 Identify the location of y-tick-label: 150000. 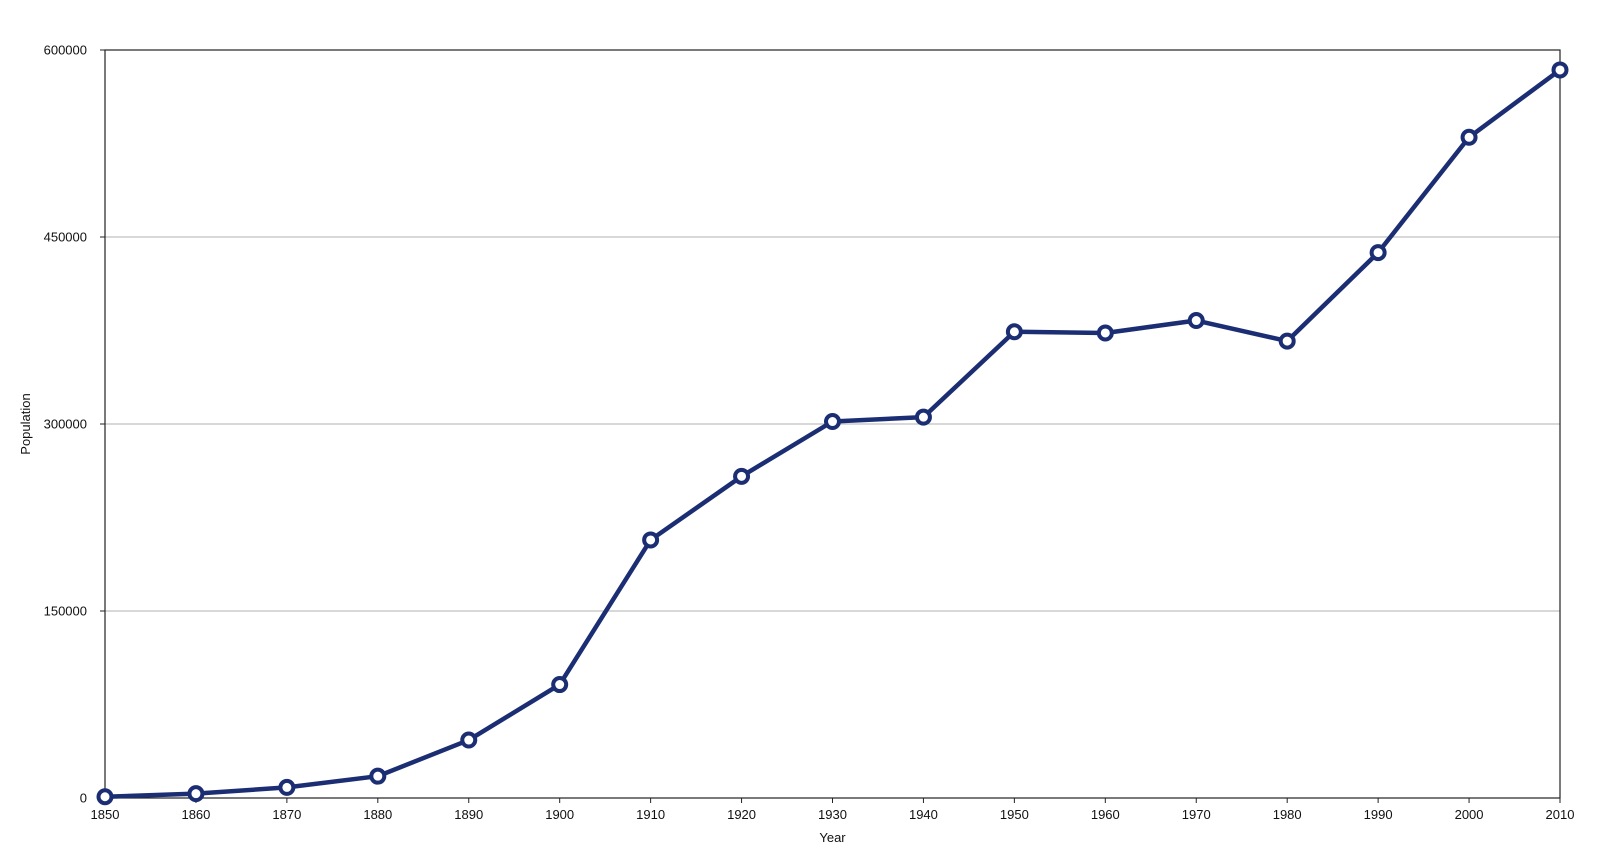
(65, 611).